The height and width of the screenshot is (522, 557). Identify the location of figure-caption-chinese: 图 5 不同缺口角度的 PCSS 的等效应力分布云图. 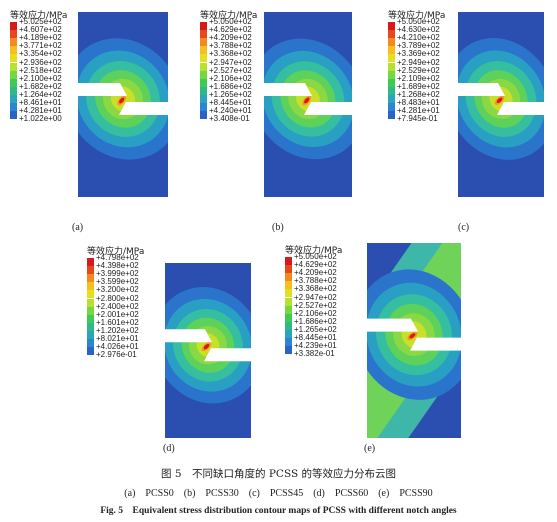
(278, 474).